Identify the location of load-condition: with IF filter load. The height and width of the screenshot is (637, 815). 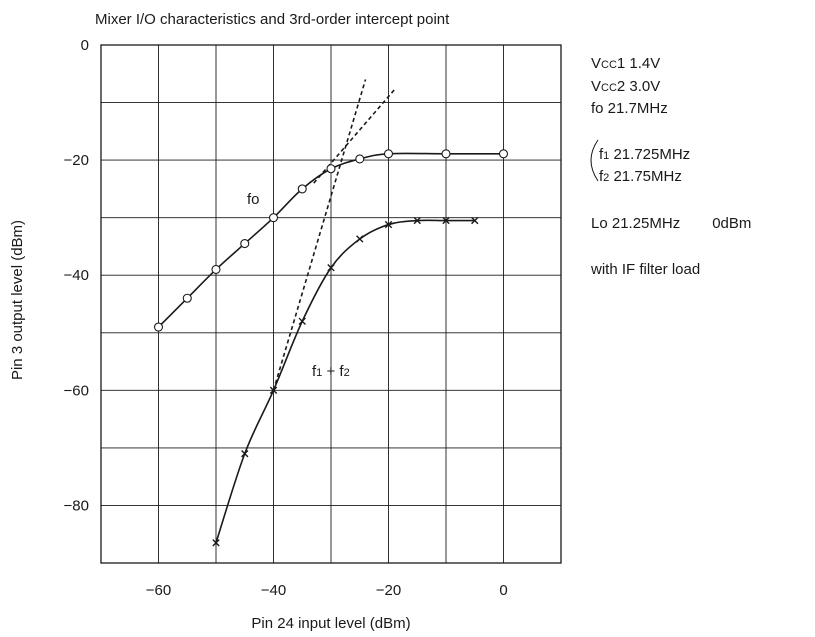
(646, 269).